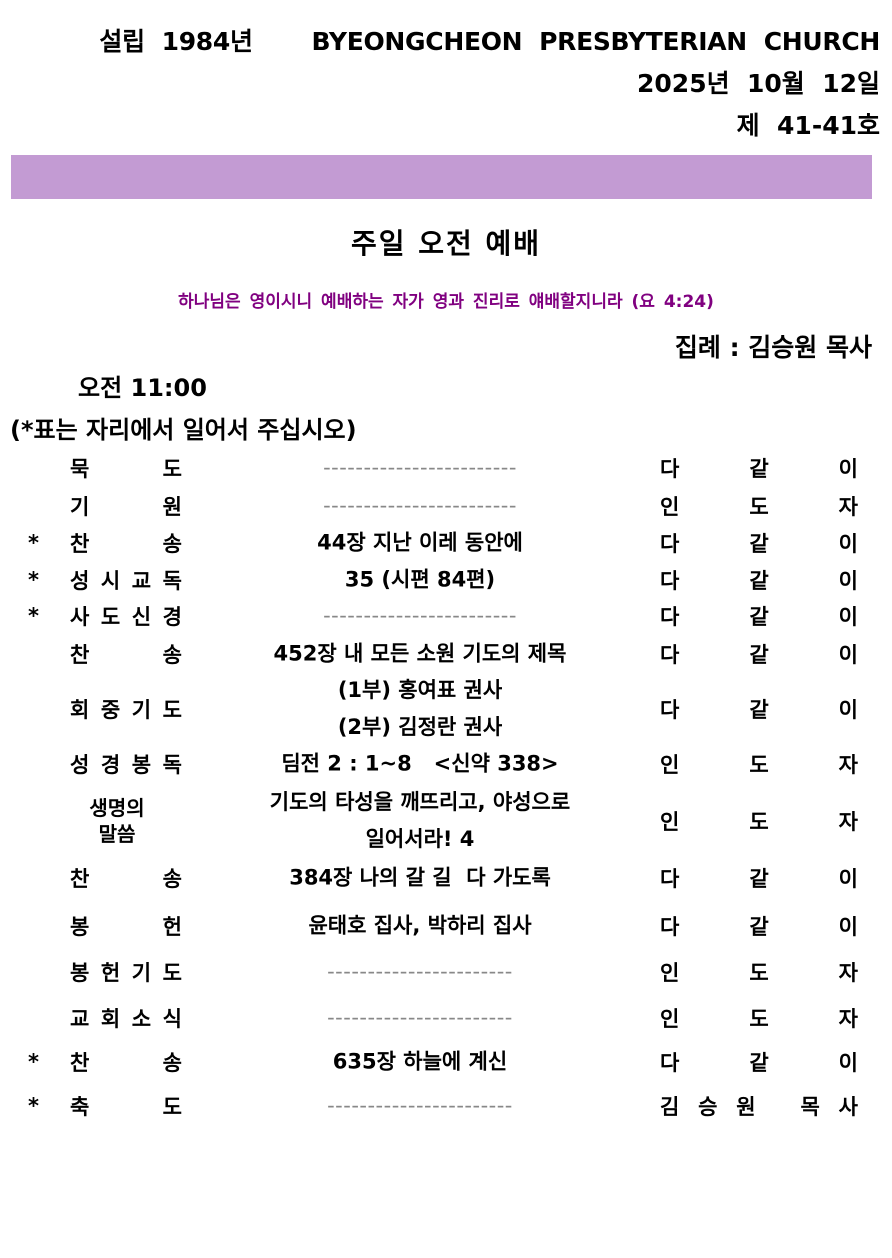  What do you see at coordinates (132, 973) in the screenshot?
I see `item-label: 봉헌기도` at bounding box center [132, 973].